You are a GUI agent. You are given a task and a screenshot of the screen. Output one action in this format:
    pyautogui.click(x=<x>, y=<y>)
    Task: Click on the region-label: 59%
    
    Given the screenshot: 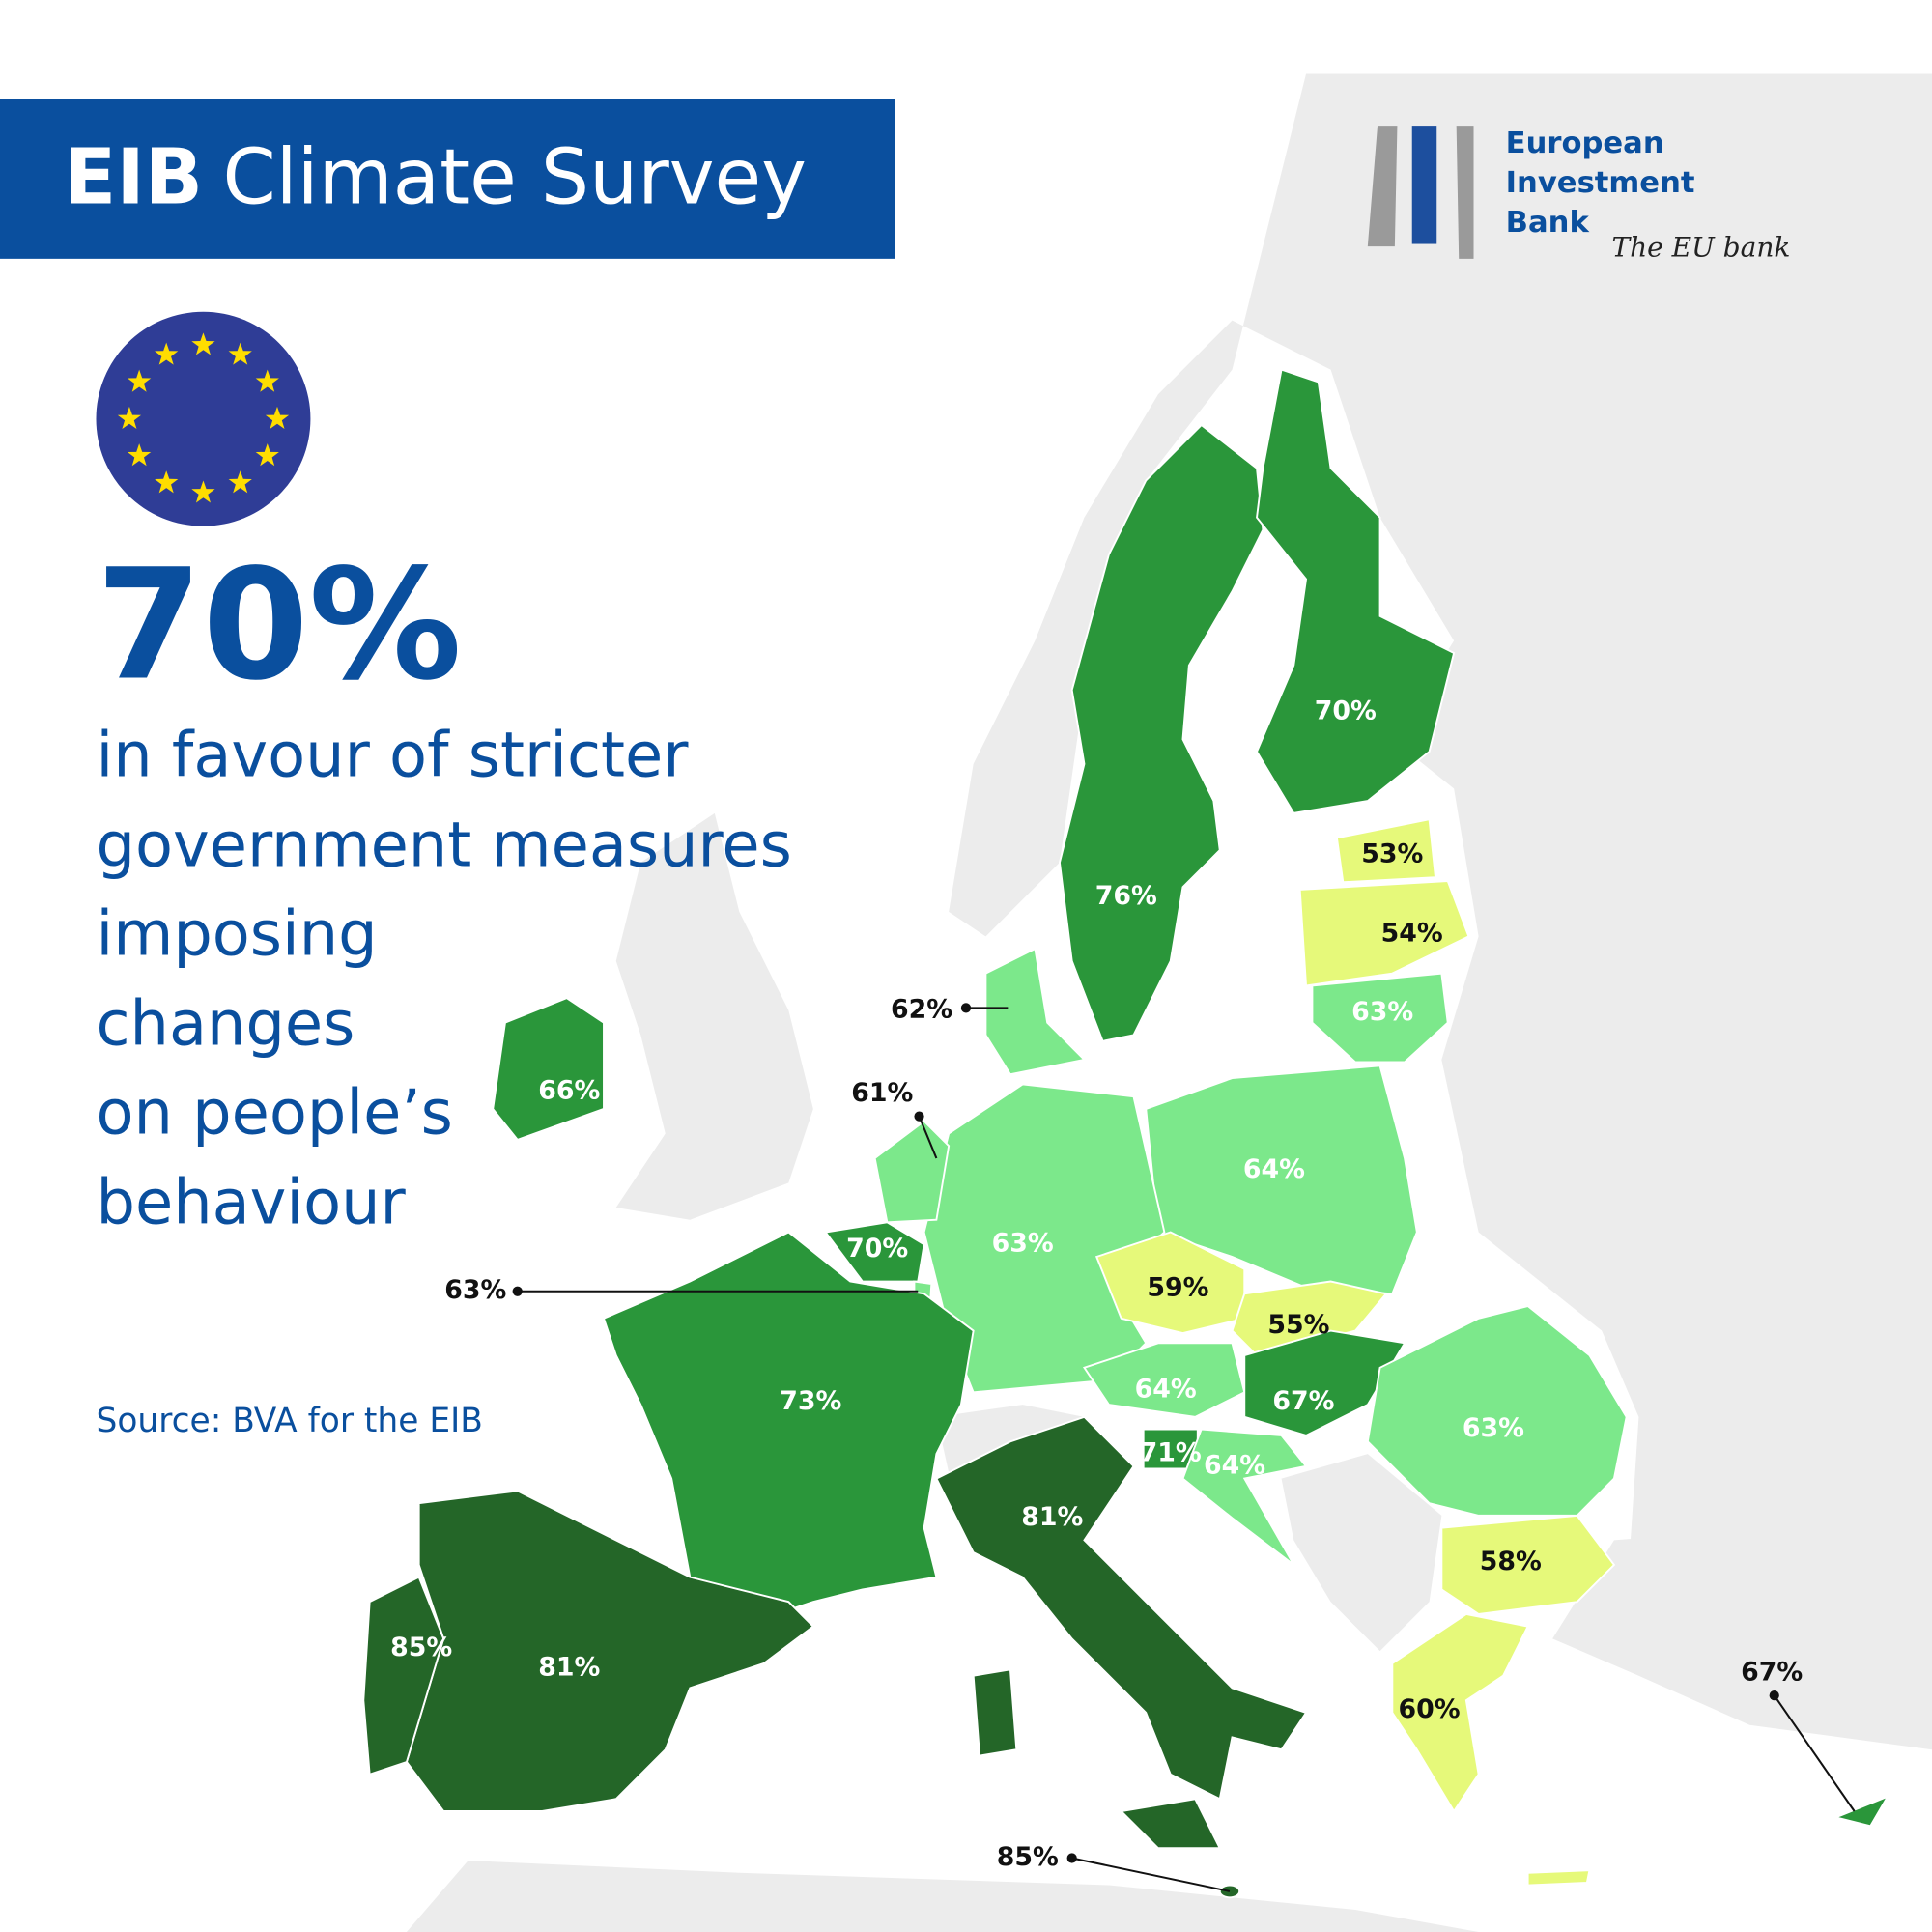 What is the action you would take?
    pyautogui.click(x=1177, y=1288)
    